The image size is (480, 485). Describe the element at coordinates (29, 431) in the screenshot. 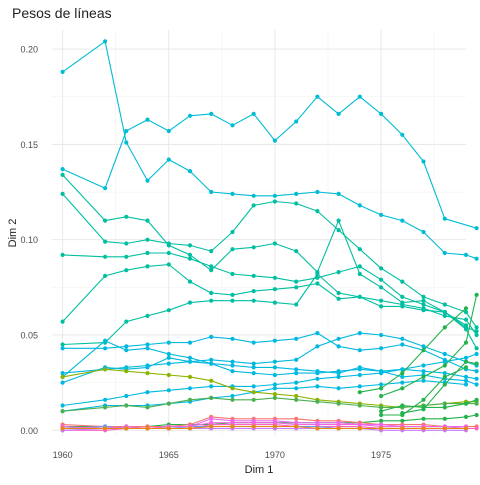

I see `y-tick-label: 0.00` at that location.